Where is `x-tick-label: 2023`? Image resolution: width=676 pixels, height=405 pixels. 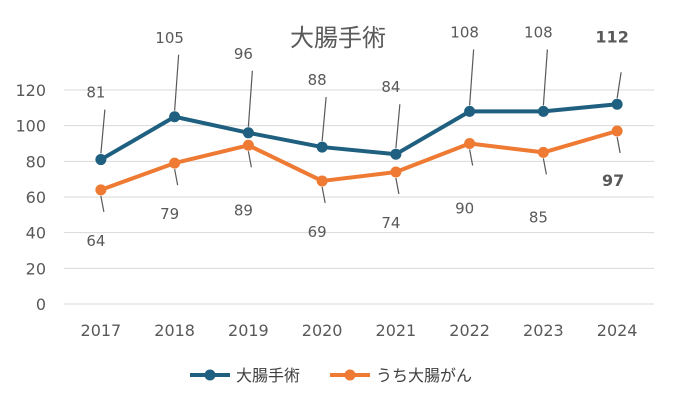 x-tick-label: 2023 is located at coordinates (543, 330).